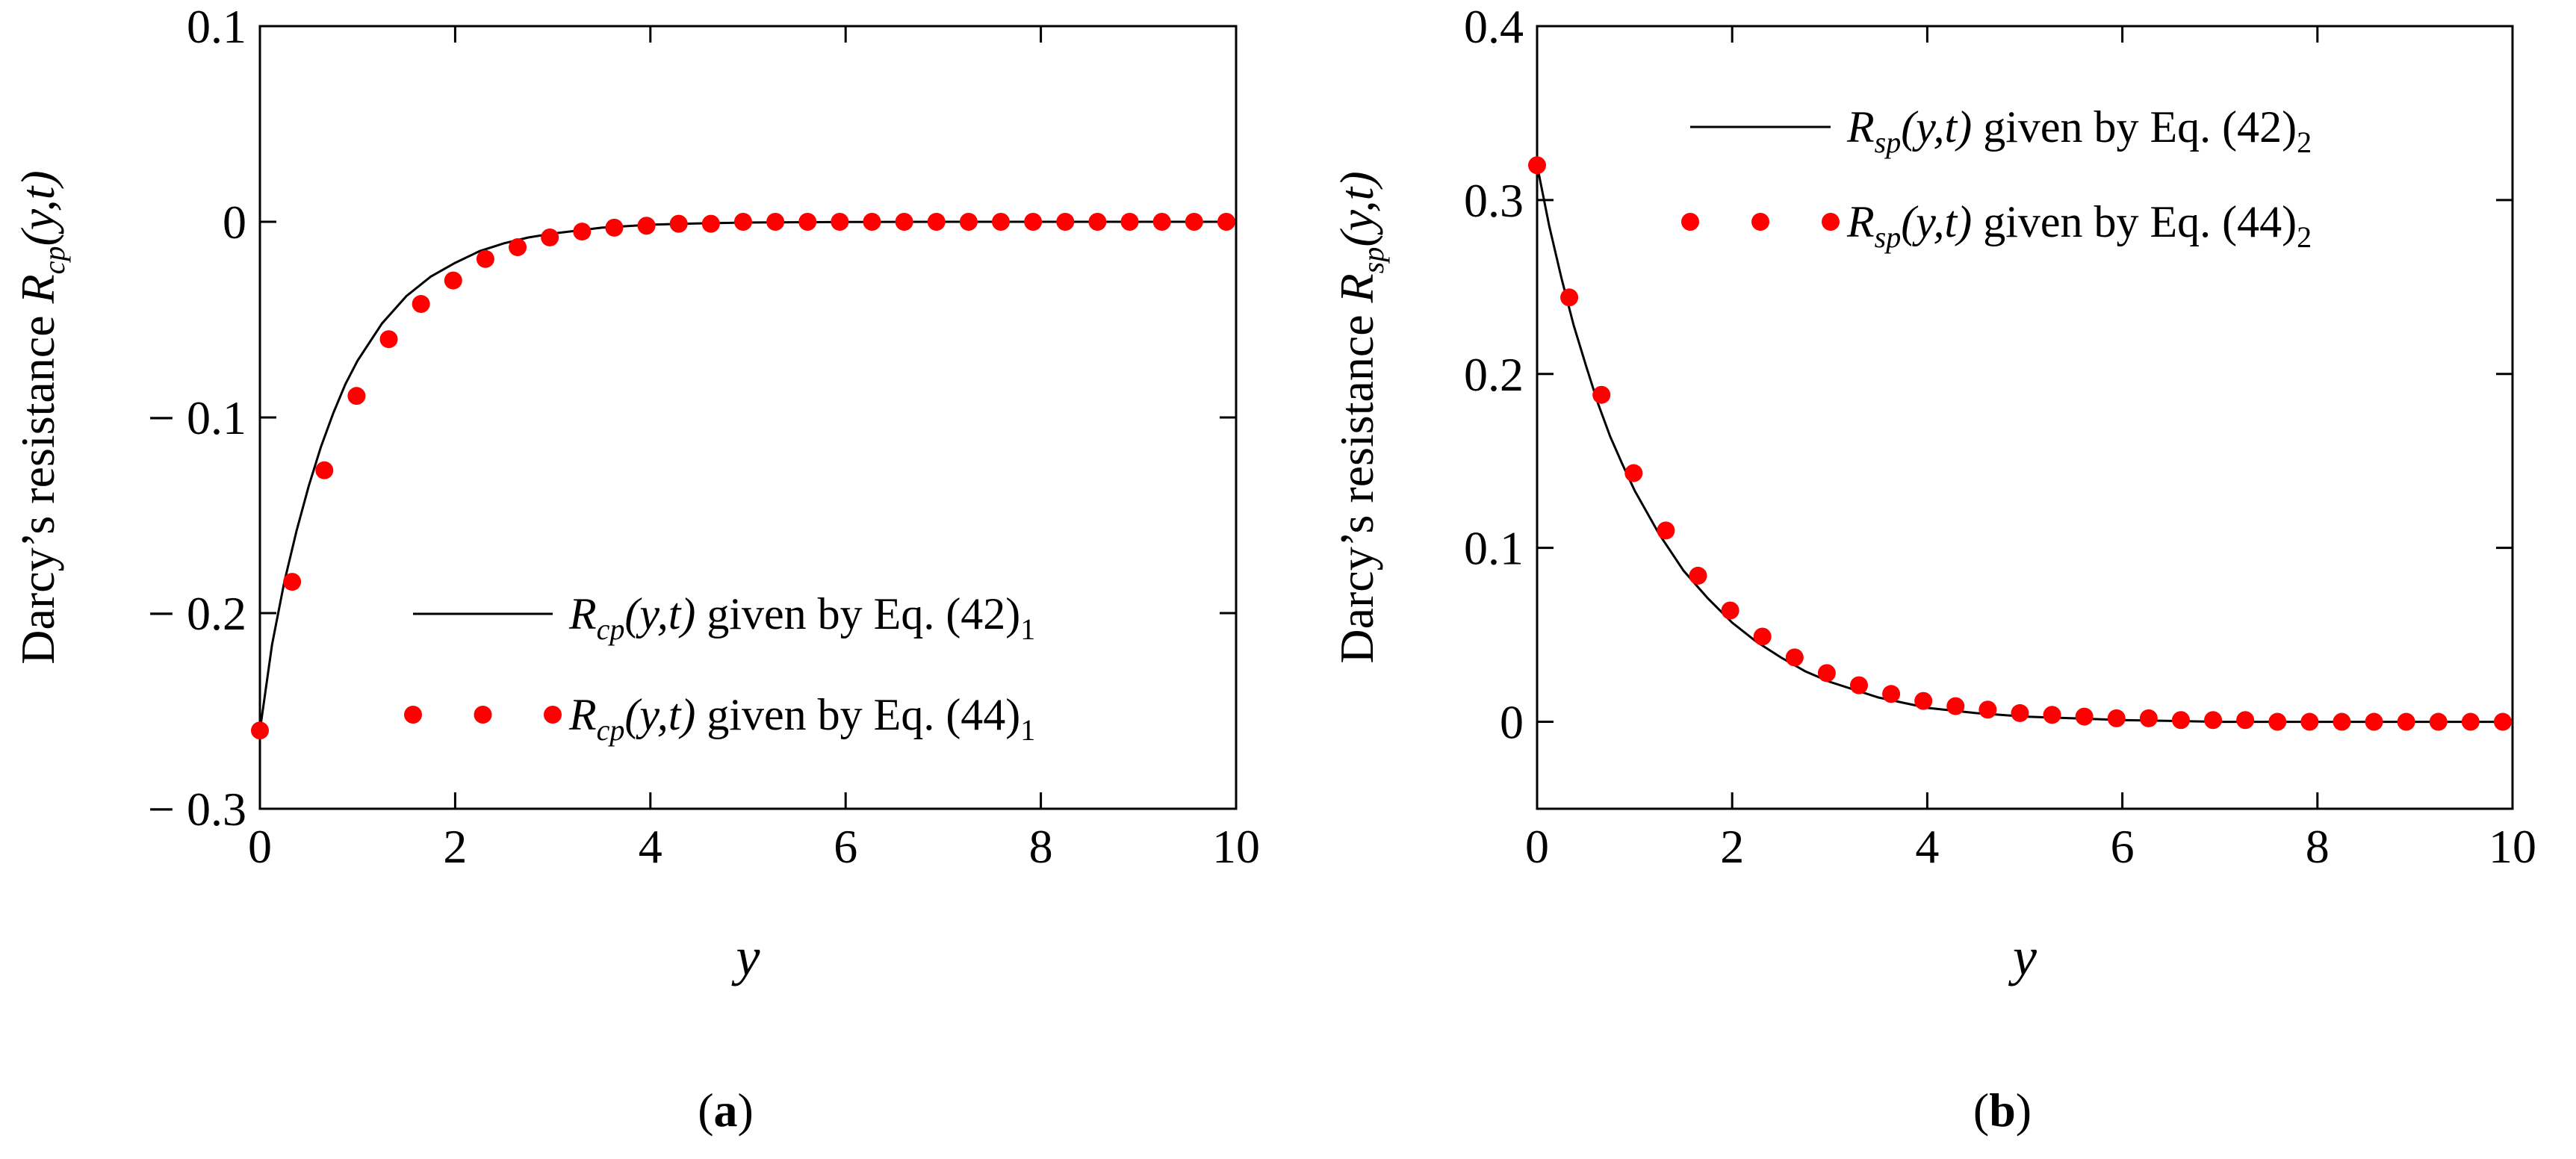  I want to click on legend-label: Rcp(y,t) given by Eq. (44)1, so click(802, 719).